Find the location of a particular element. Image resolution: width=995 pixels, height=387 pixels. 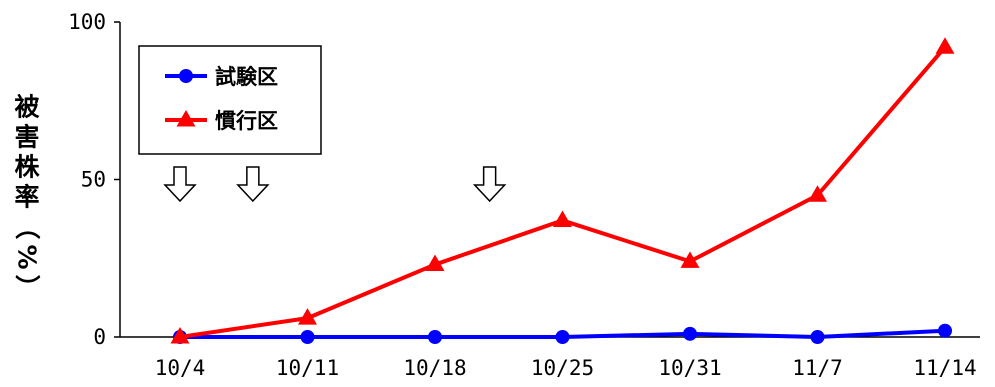

x-ticks: 10/4 10/11 10/18 10/25 10/31 11/7 11/14 is located at coordinates (566, 368).